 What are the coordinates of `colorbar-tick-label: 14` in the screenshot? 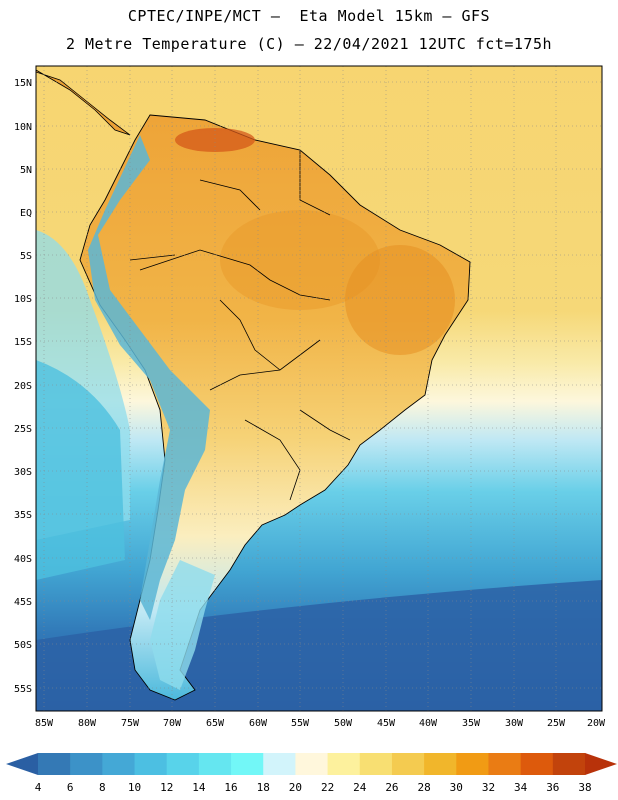 It's located at (199, 787).